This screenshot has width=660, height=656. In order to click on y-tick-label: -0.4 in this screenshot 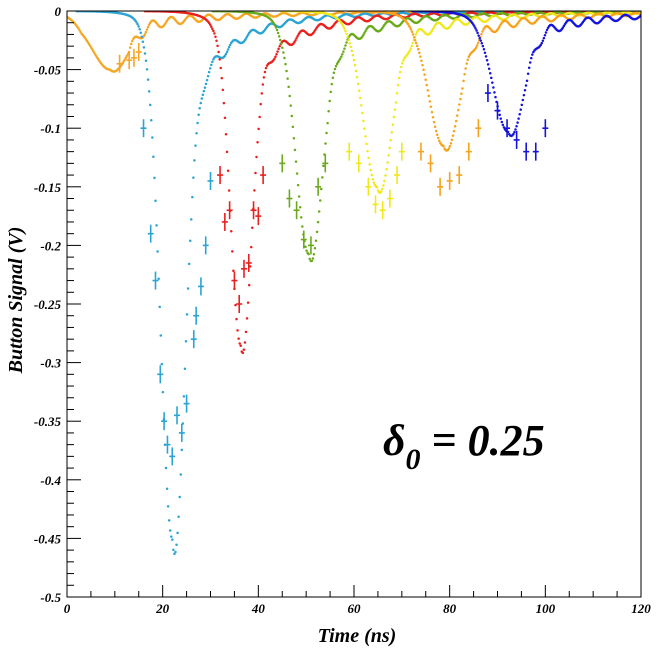, I will do `click(50, 480)`.